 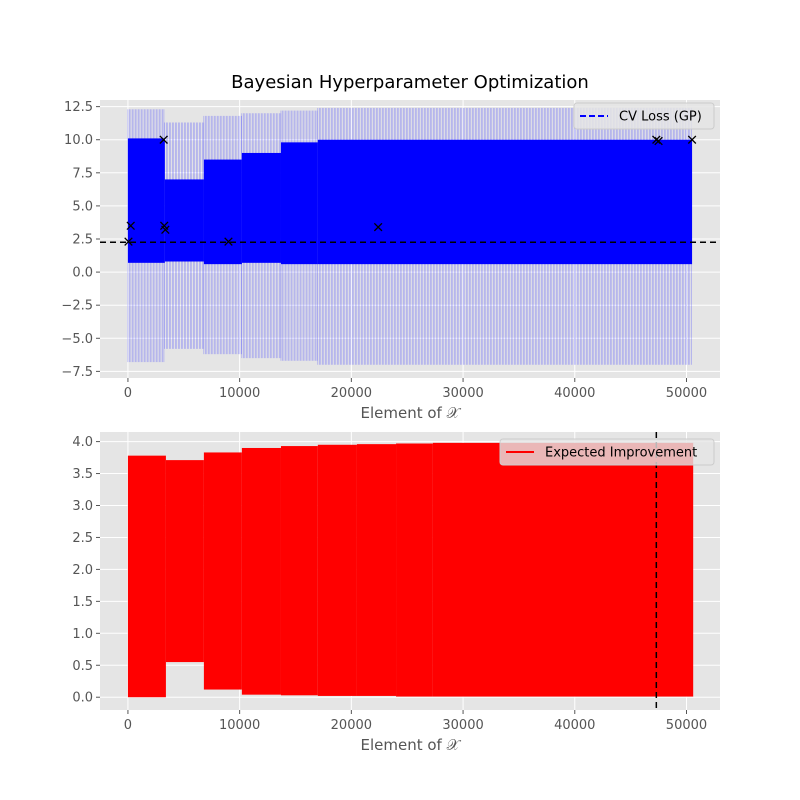 I want to click on y-tick-label: 5.0, so click(x=82, y=206).